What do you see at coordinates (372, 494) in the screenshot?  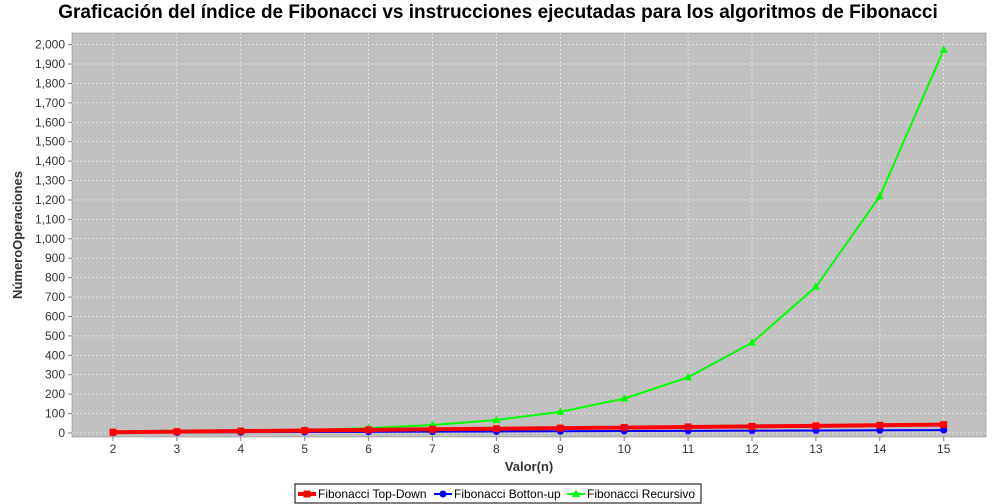 I see `legend-label: Fibonacci Top-Down` at bounding box center [372, 494].